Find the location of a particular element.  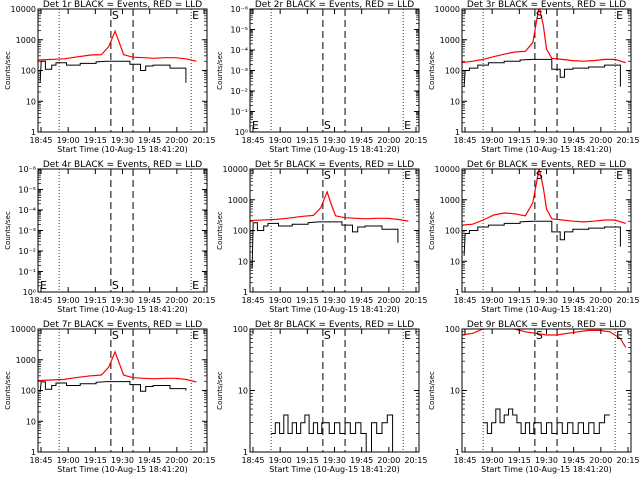

y-tick-label: 10⁻⁶ is located at coordinates (27, 169).